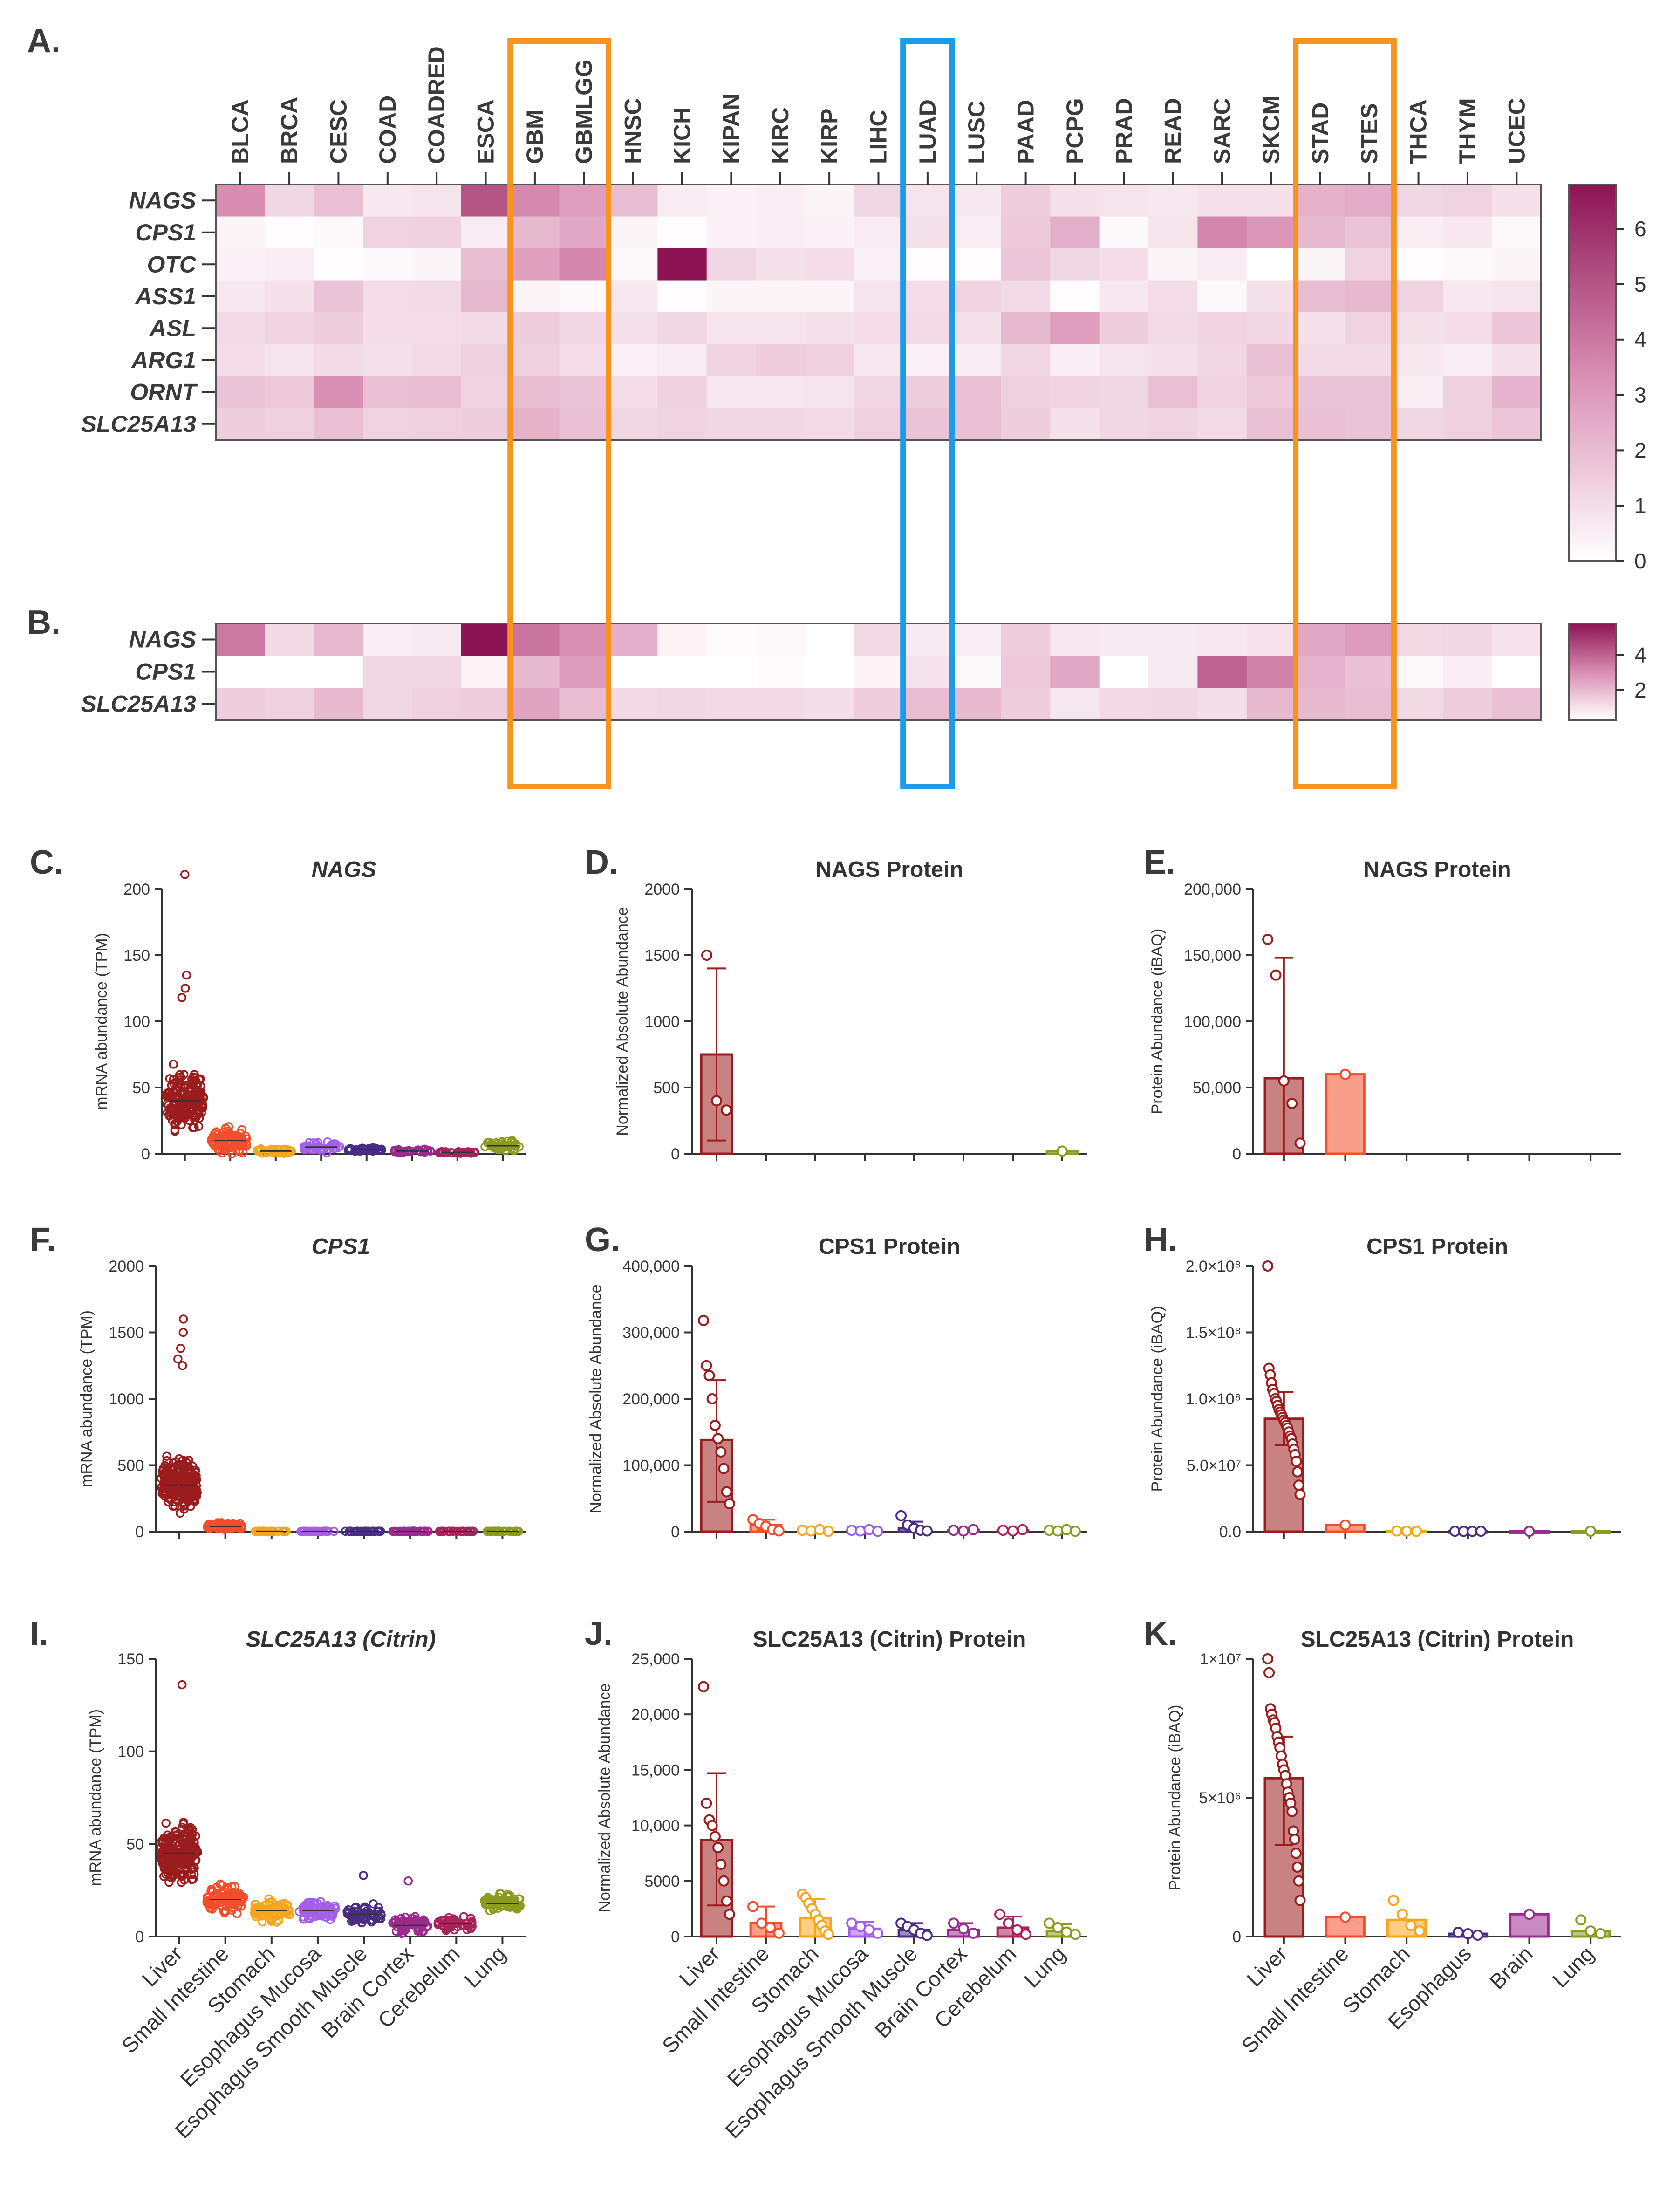 Image resolution: width=1680 pixels, height=2204 pixels. What do you see at coordinates (662, 956) in the screenshot?
I see `y-tick-label: 1500` at bounding box center [662, 956].